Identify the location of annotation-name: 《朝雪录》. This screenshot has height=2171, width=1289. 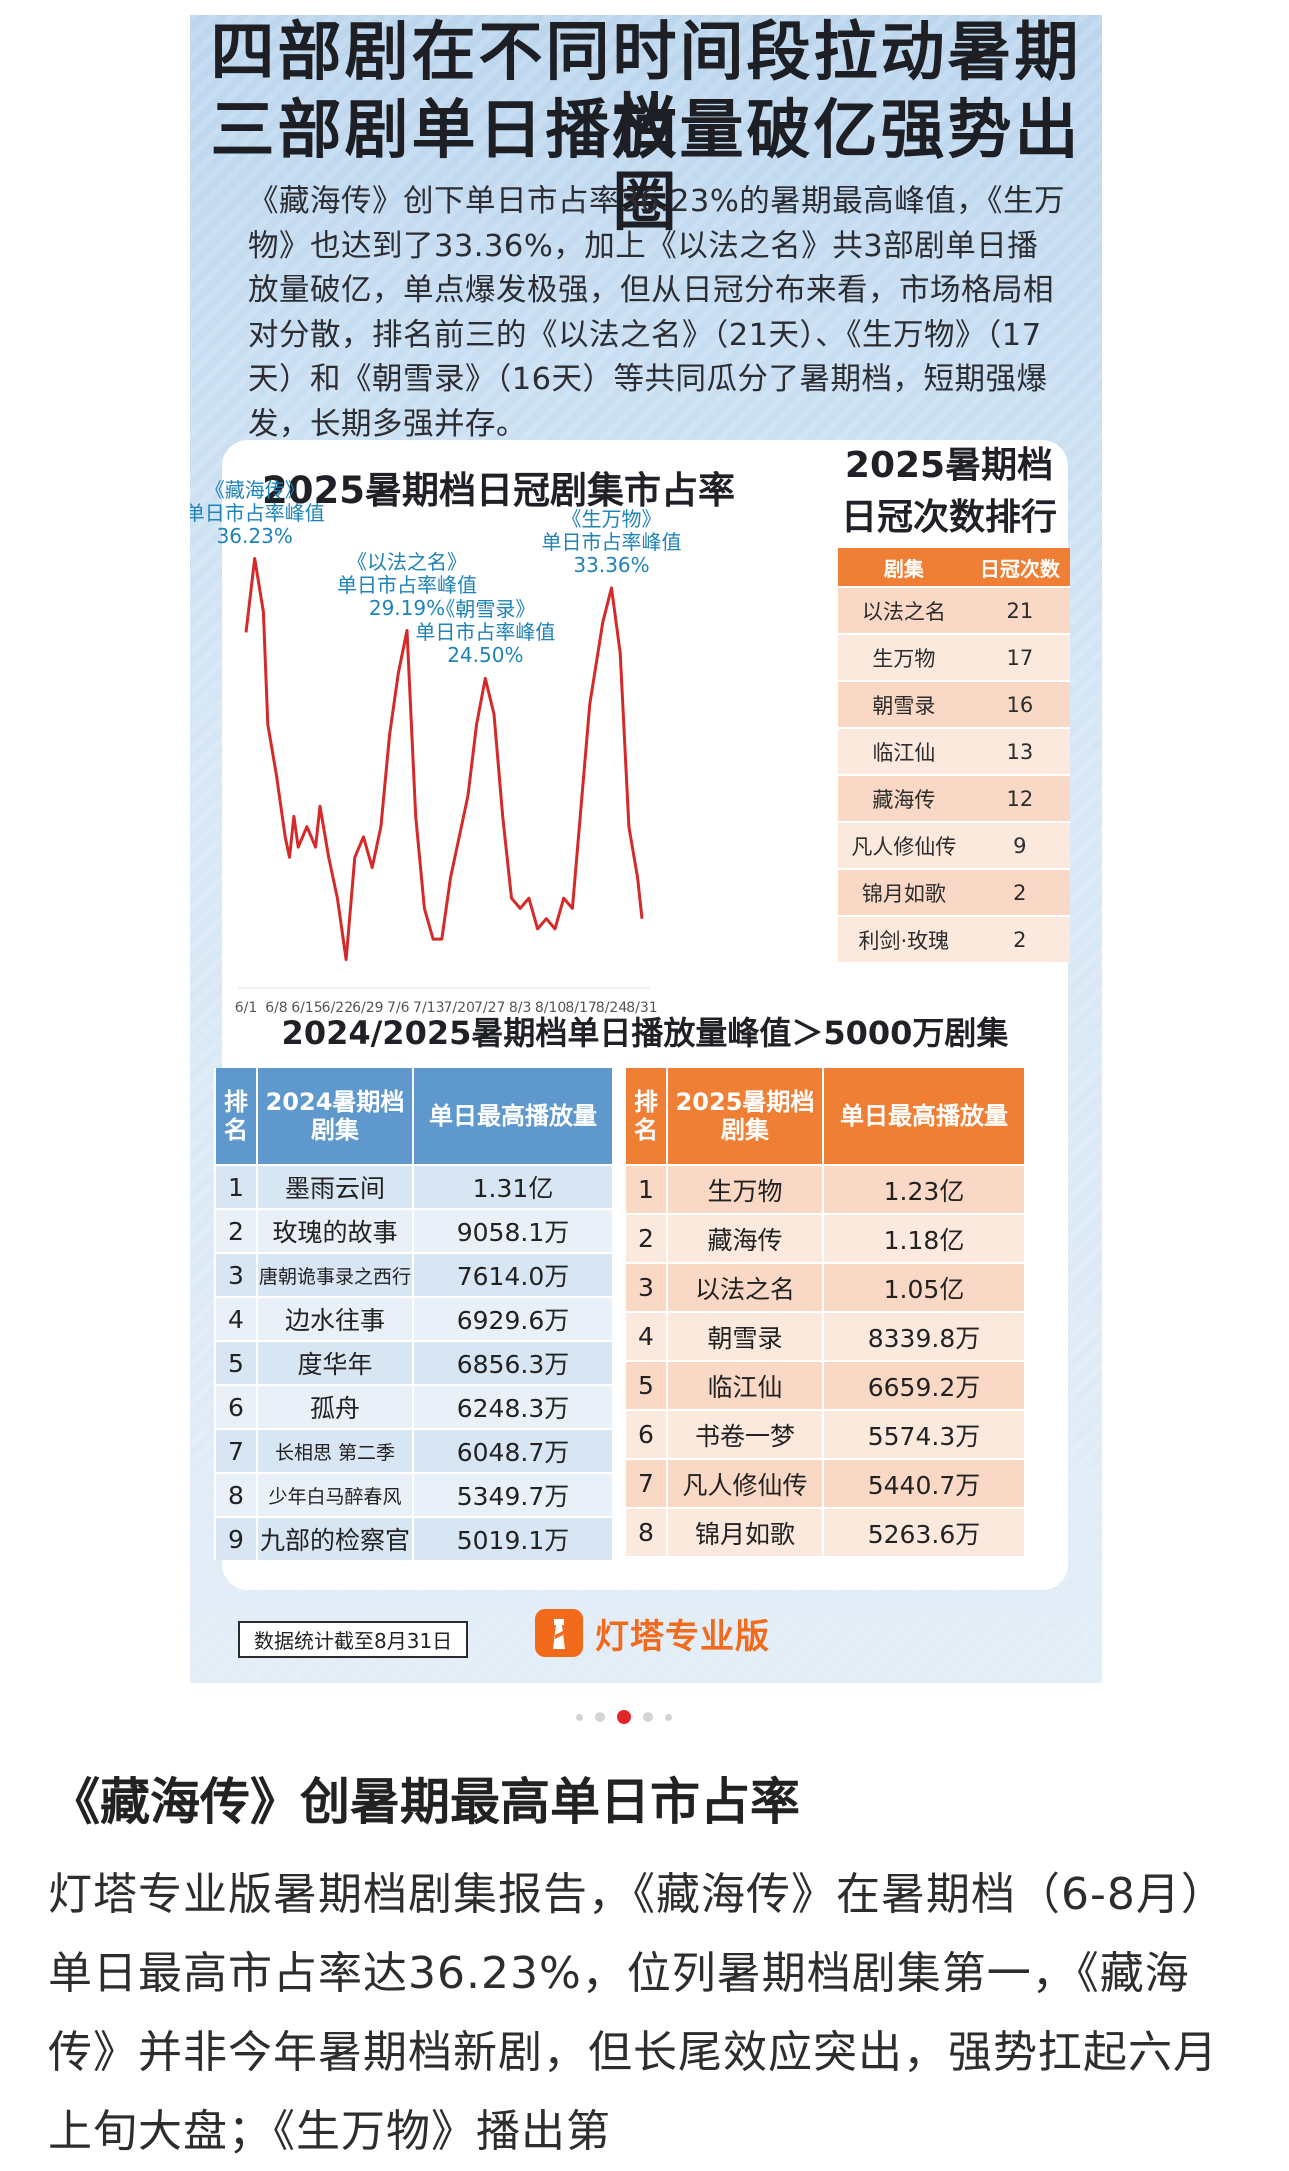
(485, 609).